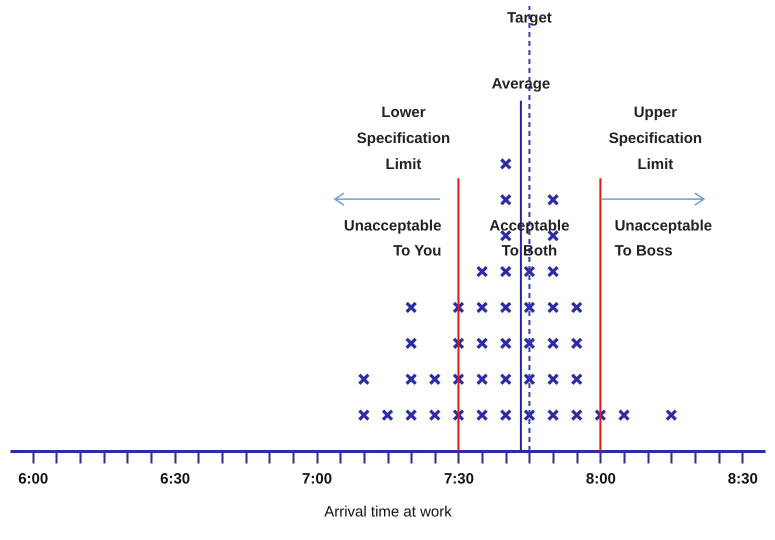 This screenshot has width=775, height=540. I want to click on x-tick-label: 7:00, so click(317, 479).